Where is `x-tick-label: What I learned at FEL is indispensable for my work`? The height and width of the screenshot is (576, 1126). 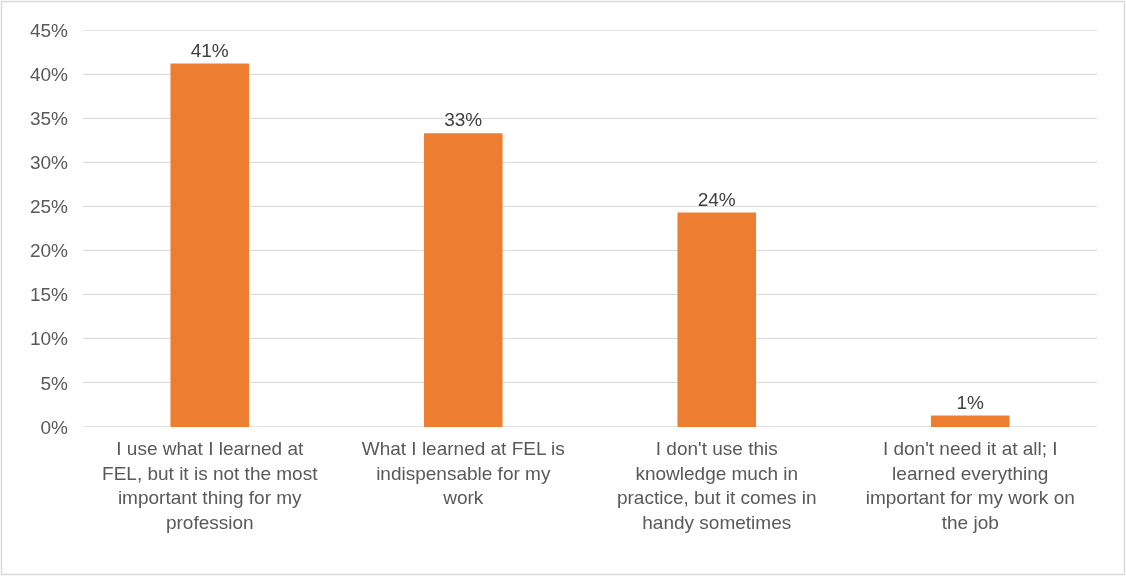 x-tick-label: What I learned at FEL is indispensable for my work is located at coordinates (463, 473).